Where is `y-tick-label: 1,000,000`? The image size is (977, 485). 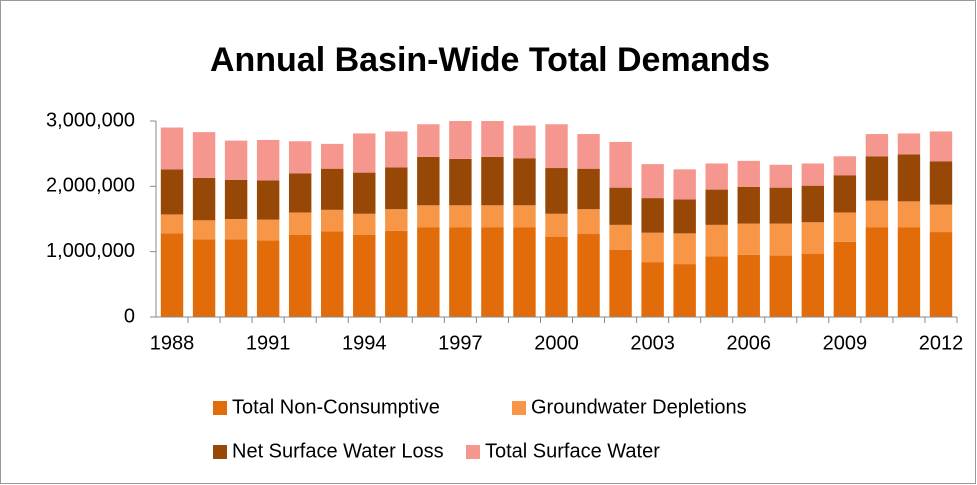
y-tick-label: 1,000,000 is located at coordinates (90, 251).